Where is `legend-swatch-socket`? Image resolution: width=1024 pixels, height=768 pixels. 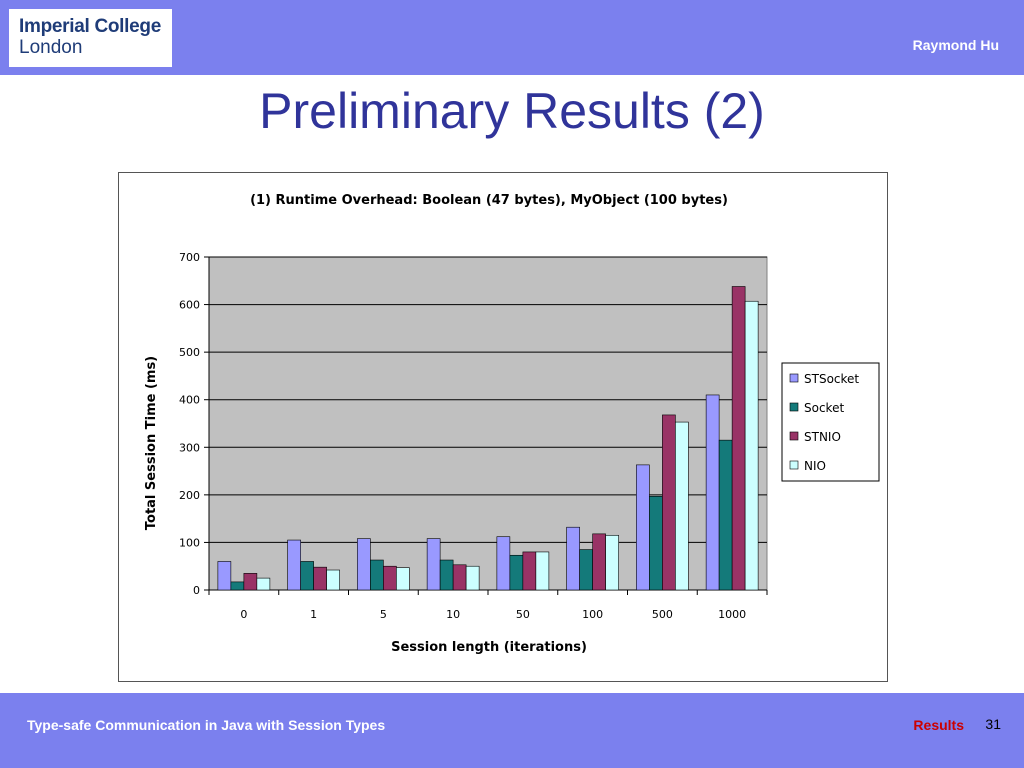 legend-swatch-socket is located at coordinates (794, 407).